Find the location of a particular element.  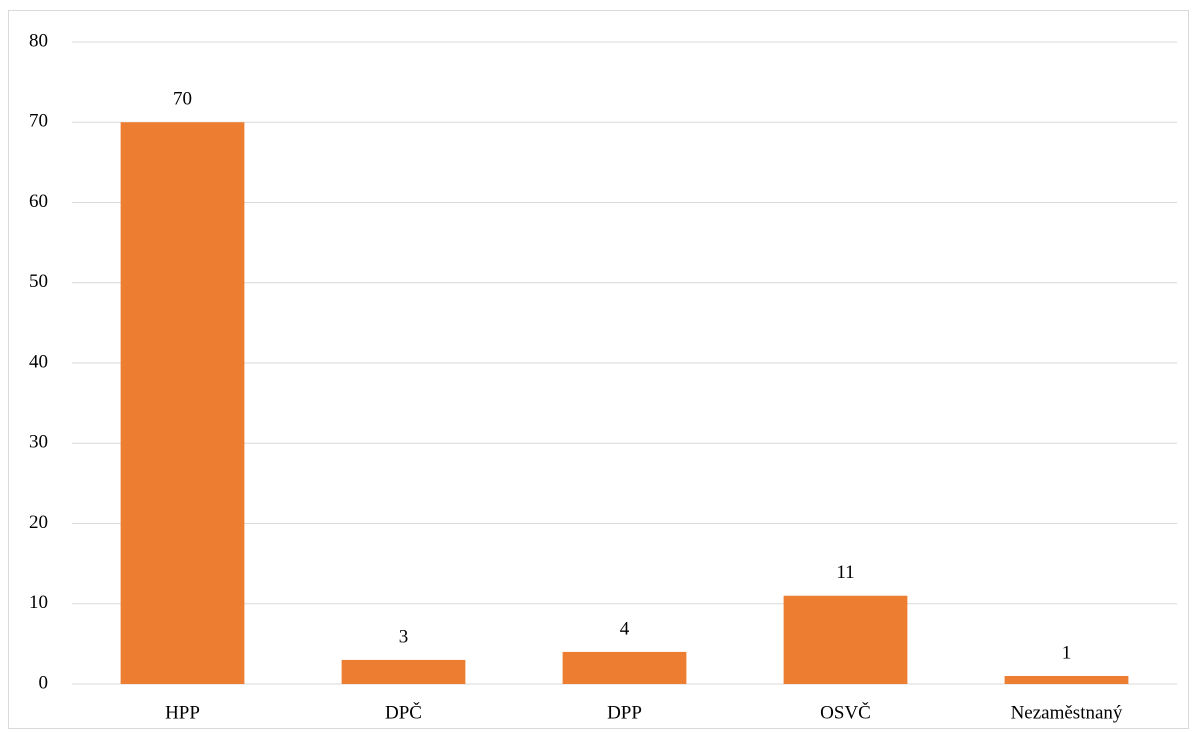

y-tick-label: 0 is located at coordinates (44, 682).